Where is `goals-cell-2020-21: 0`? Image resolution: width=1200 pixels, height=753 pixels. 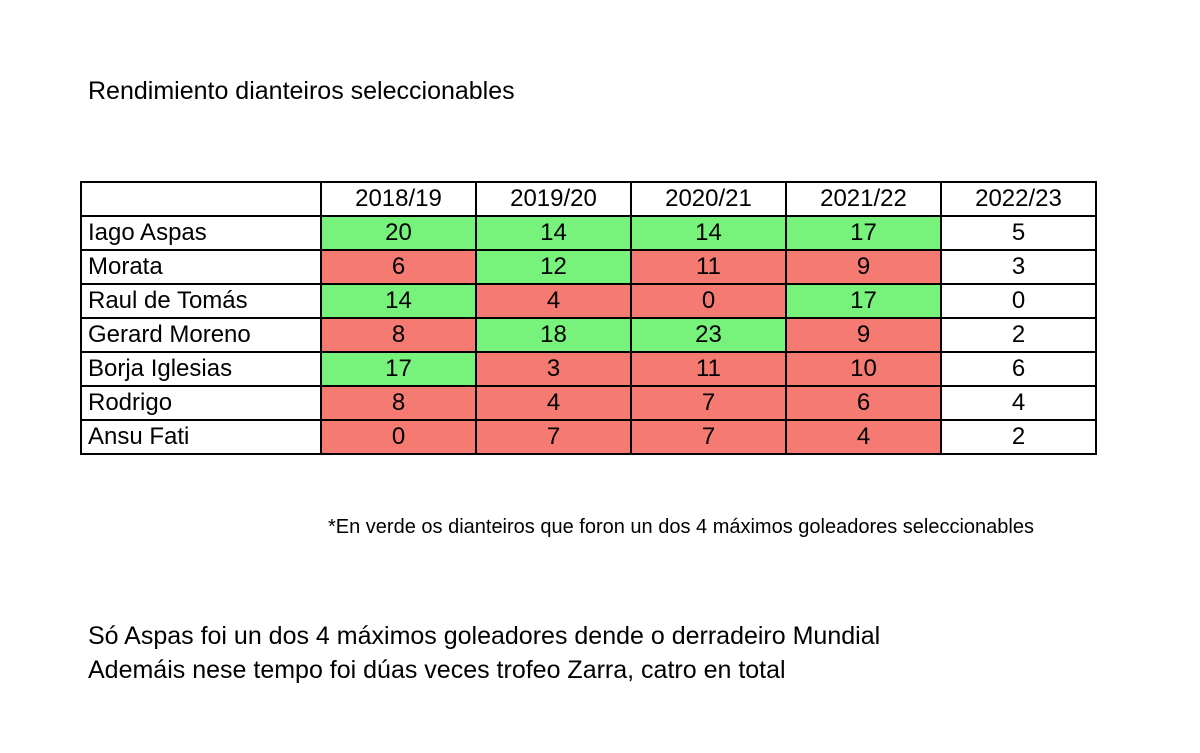
goals-cell-2020-21: 0 is located at coordinates (708, 301).